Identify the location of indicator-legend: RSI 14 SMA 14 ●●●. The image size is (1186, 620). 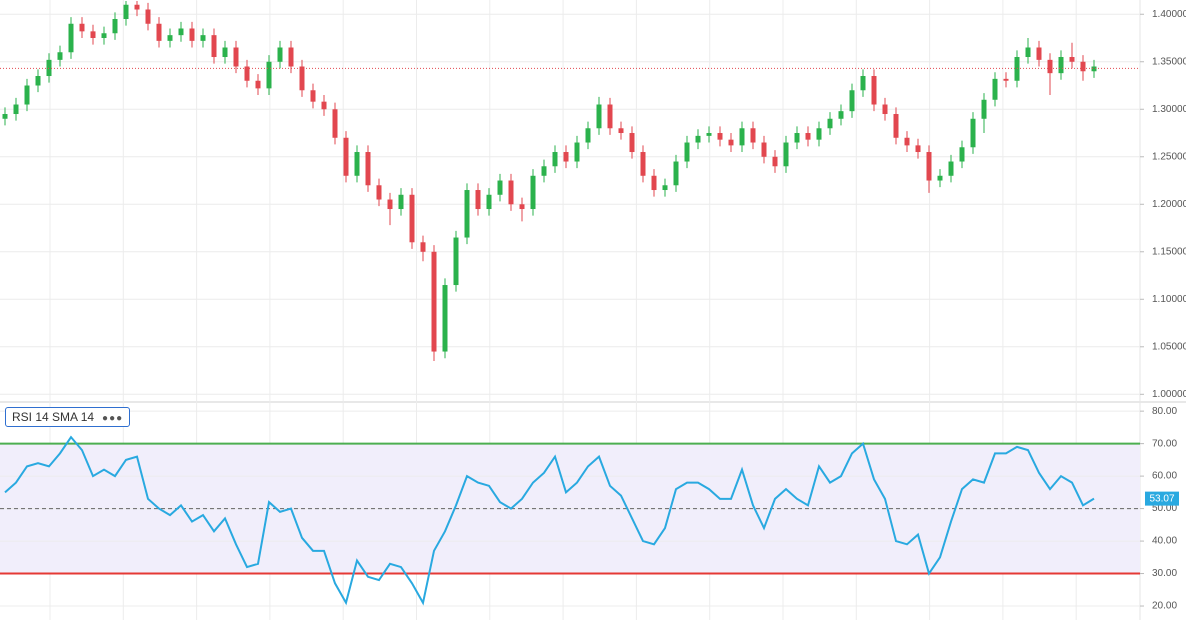
(68, 417).